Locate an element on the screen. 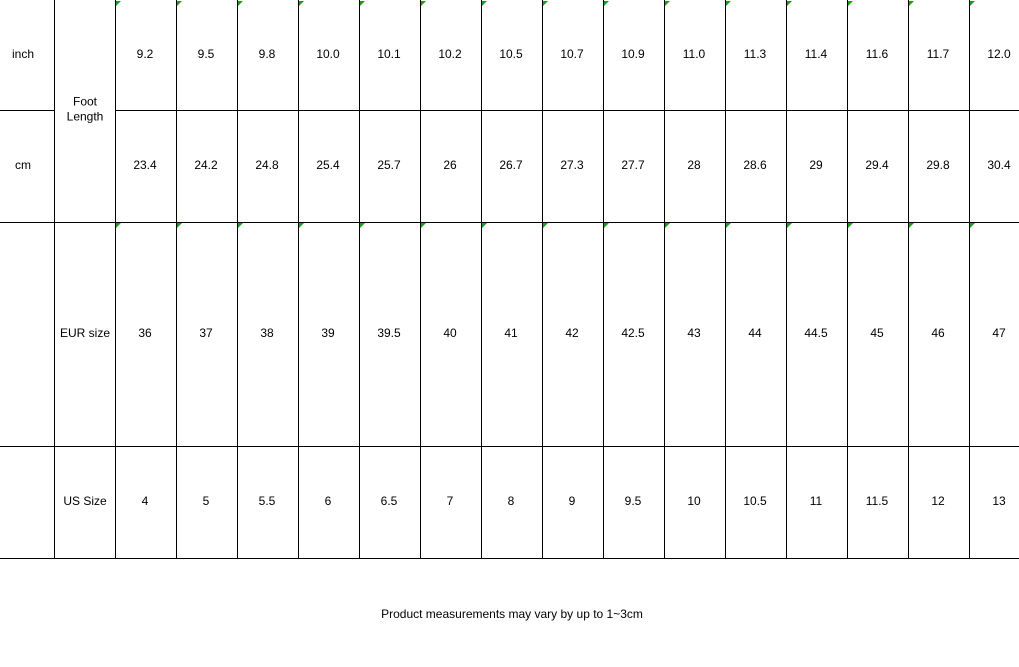 The width and height of the screenshot is (1019, 667). cell-value: 10.1 is located at coordinates (389, 54).